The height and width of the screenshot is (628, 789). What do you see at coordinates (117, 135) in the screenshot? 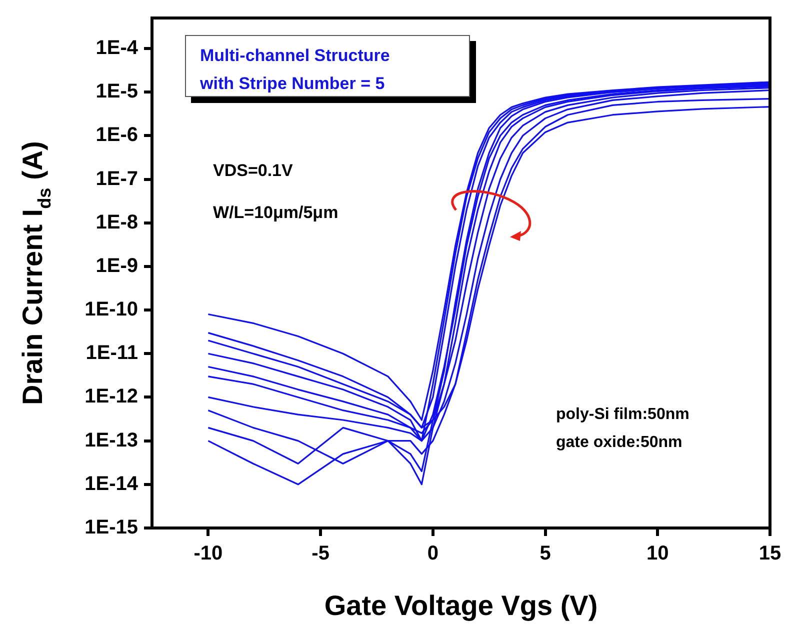
I see `y-tick-label: 1E-6` at bounding box center [117, 135].